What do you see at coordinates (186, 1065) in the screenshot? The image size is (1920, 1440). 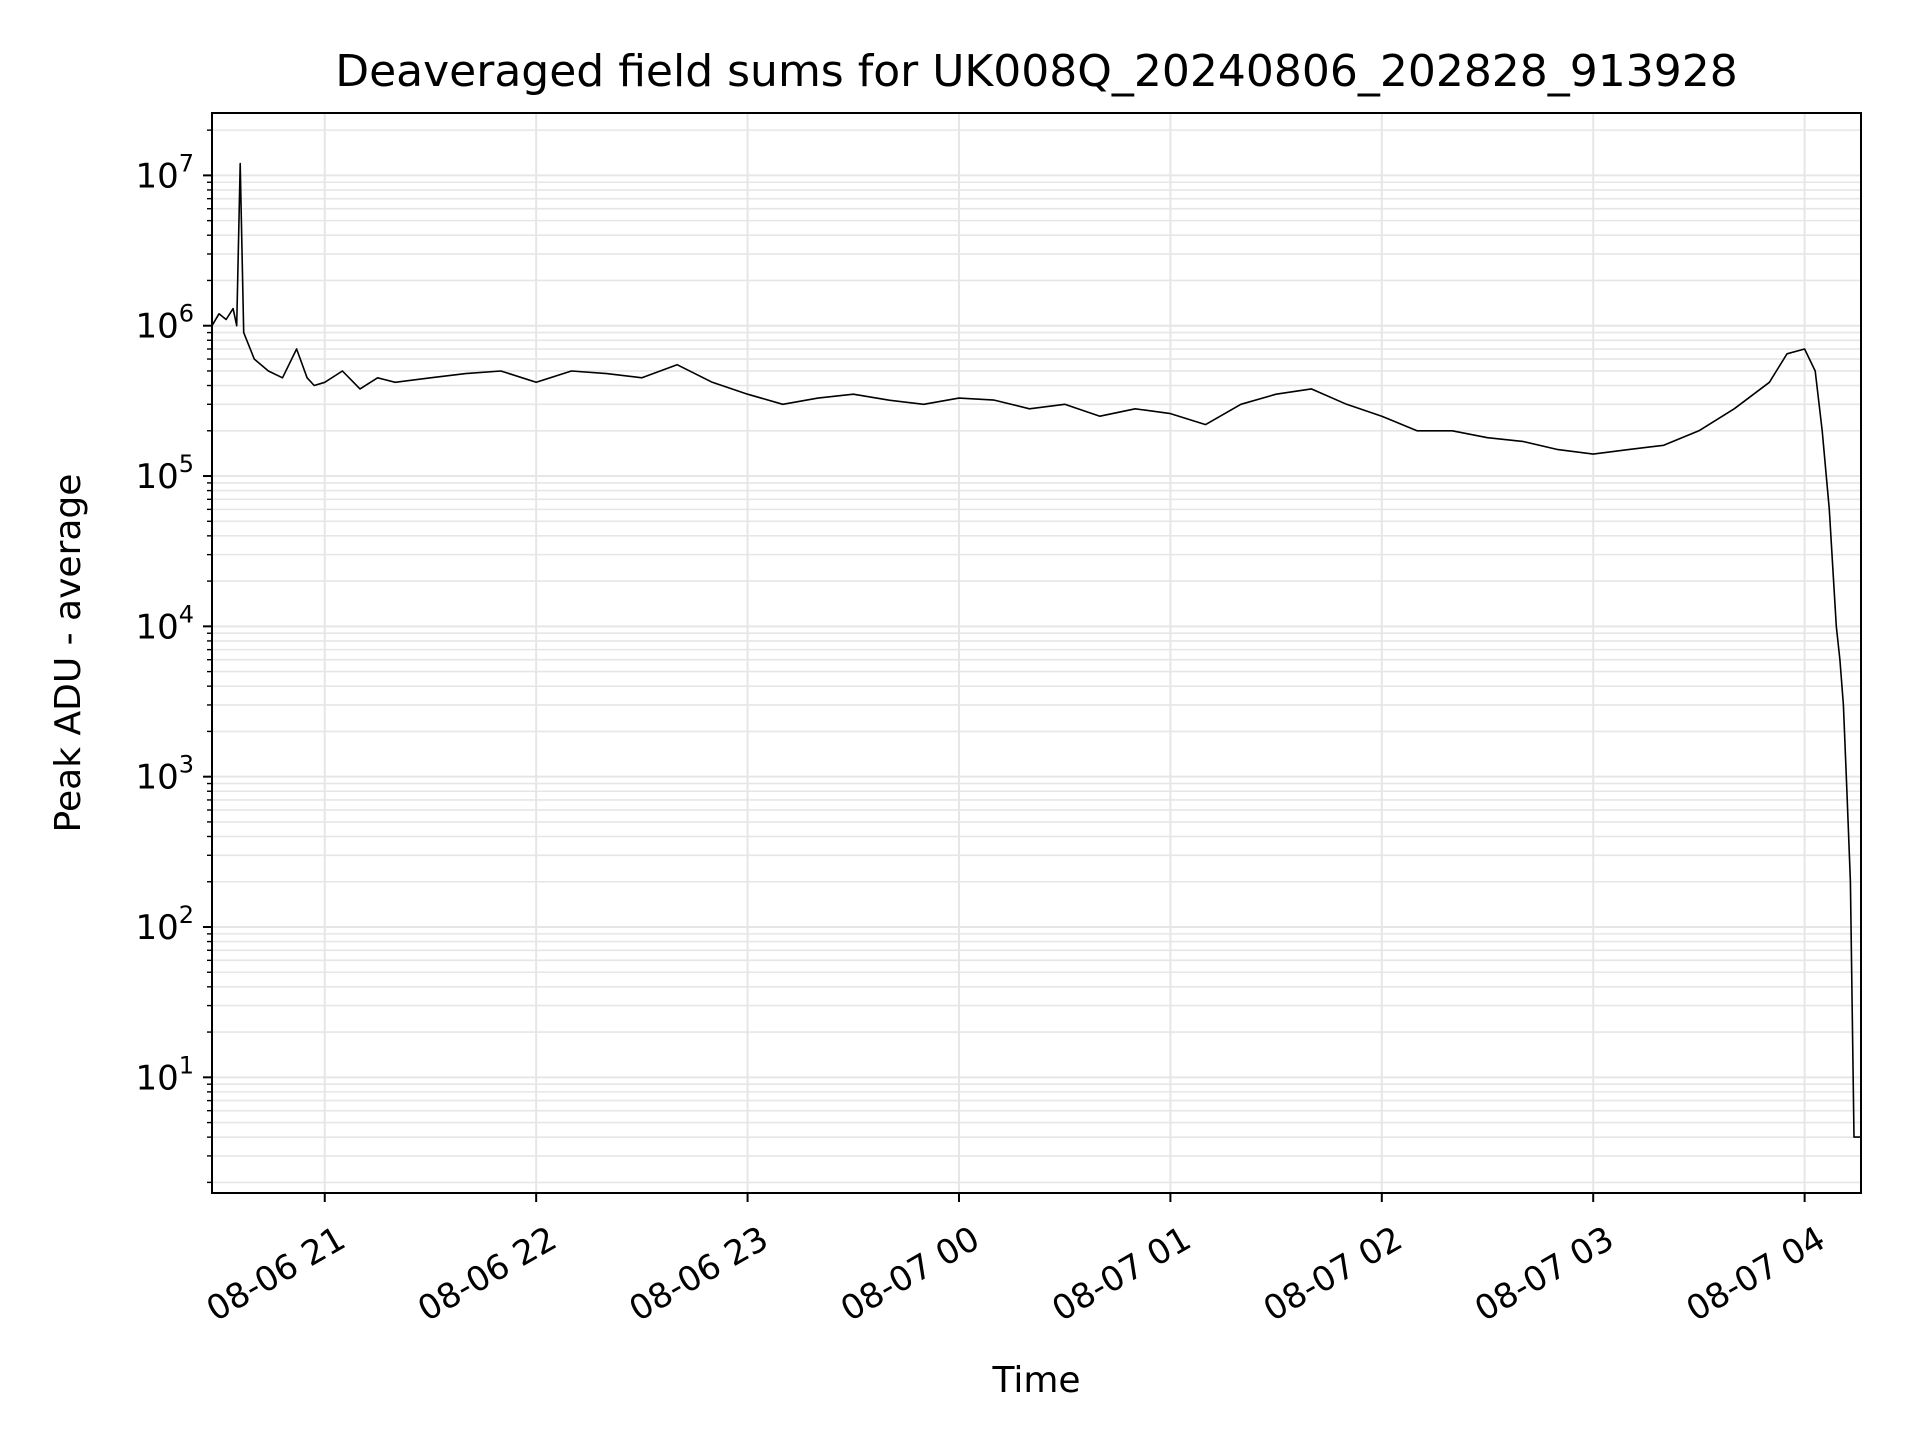 I see `y-tick-exponent: 1` at bounding box center [186, 1065].